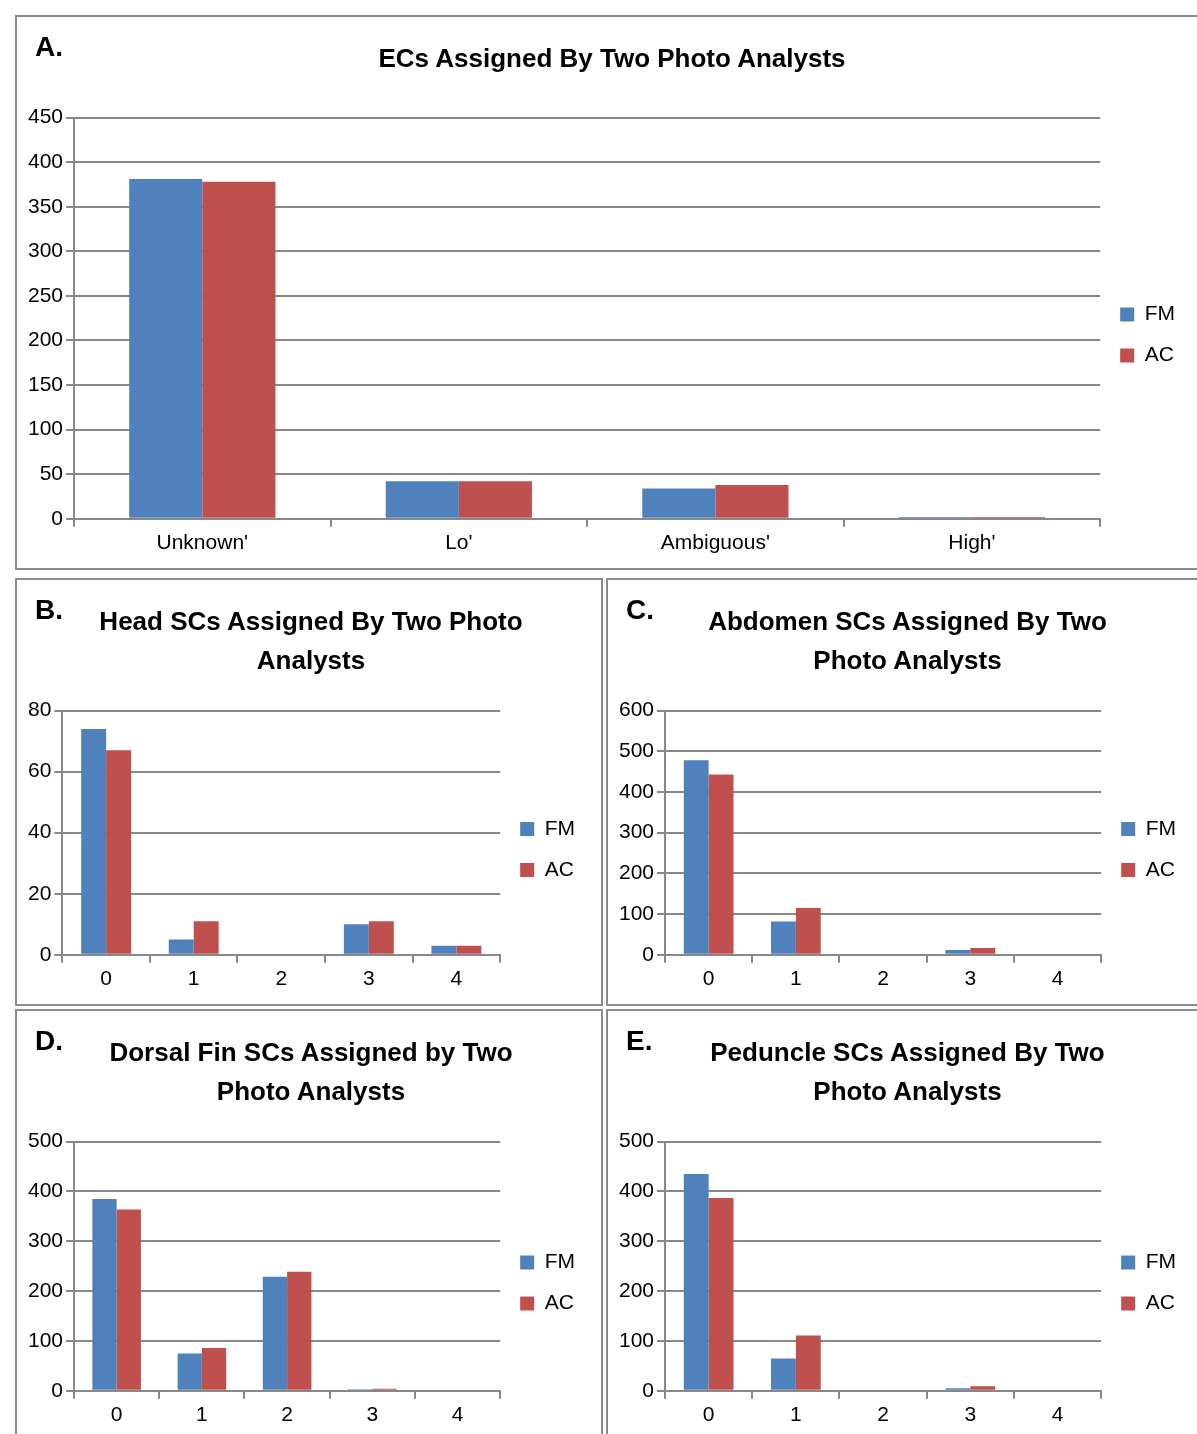 The width and height of the screenshot is (1197, 1434). I want to click on text: B., so click(49, 610).